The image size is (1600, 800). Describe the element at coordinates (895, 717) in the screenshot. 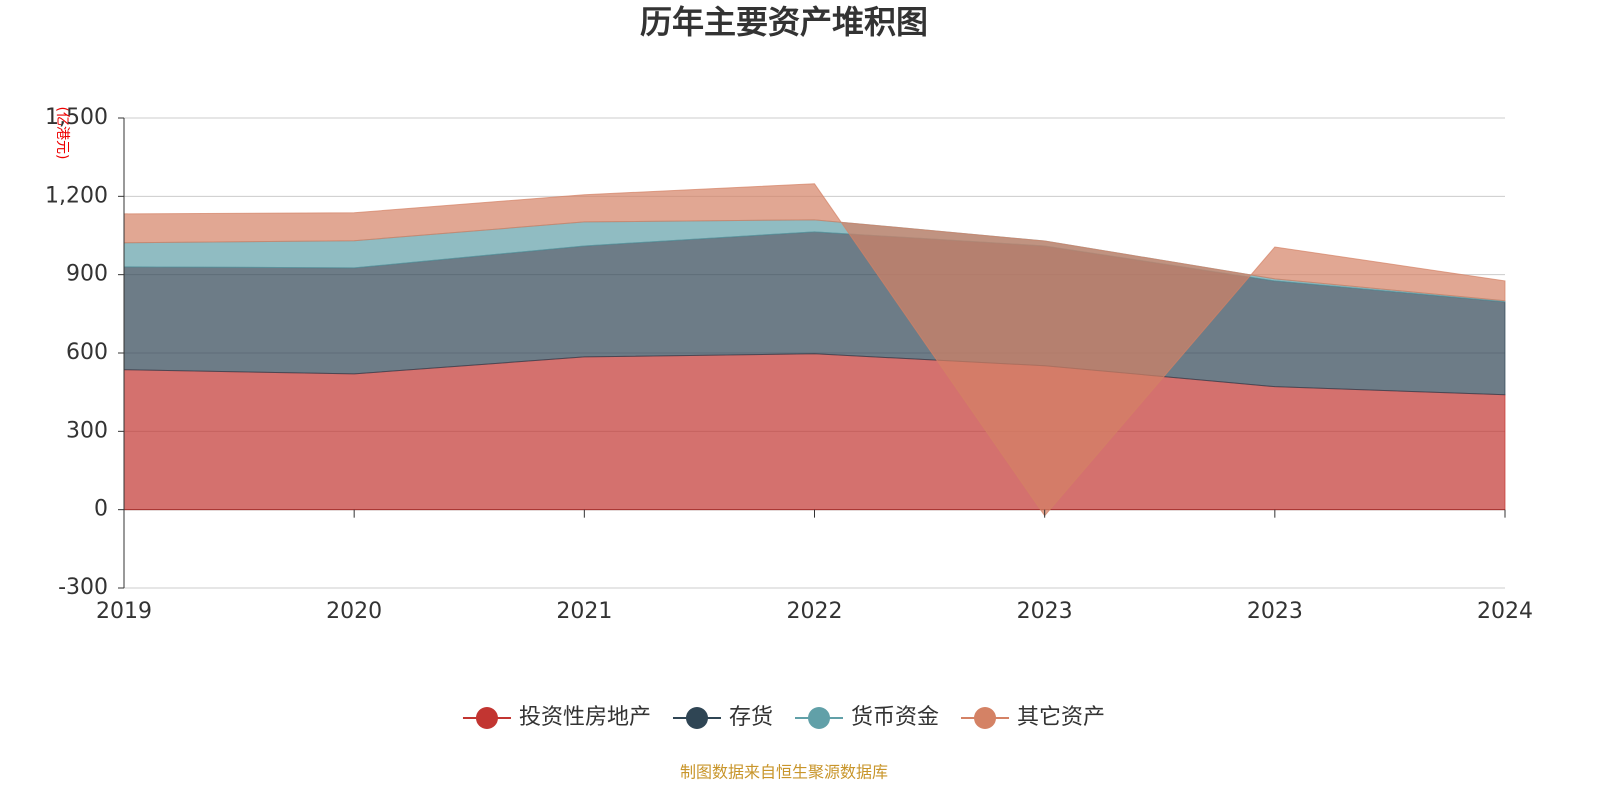

I see `legend-label: 货币资金` at that location.